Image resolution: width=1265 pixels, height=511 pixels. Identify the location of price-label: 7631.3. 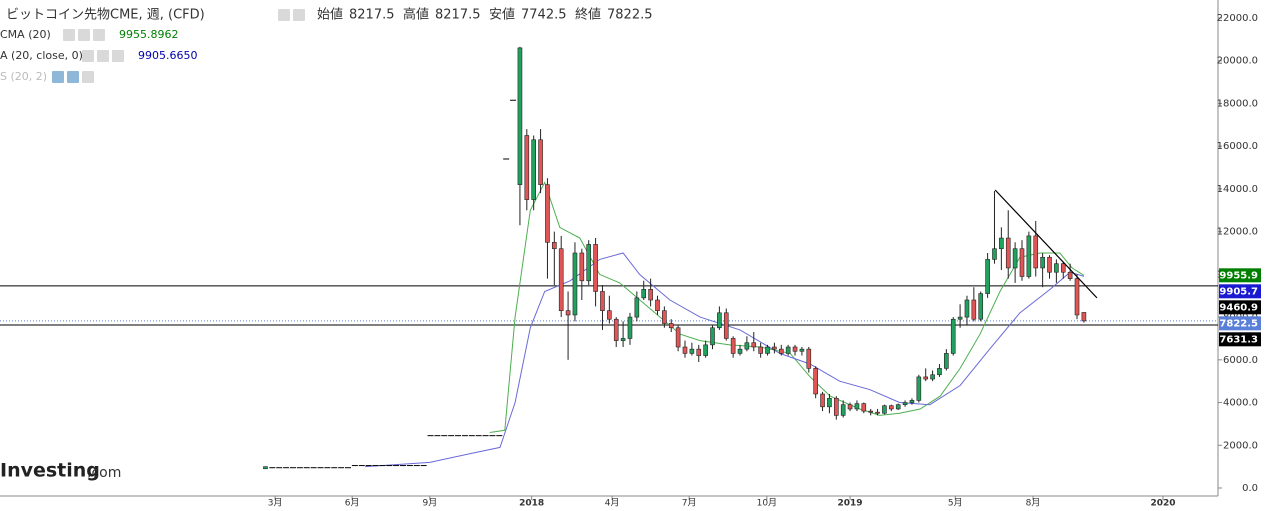
(1238, 339).